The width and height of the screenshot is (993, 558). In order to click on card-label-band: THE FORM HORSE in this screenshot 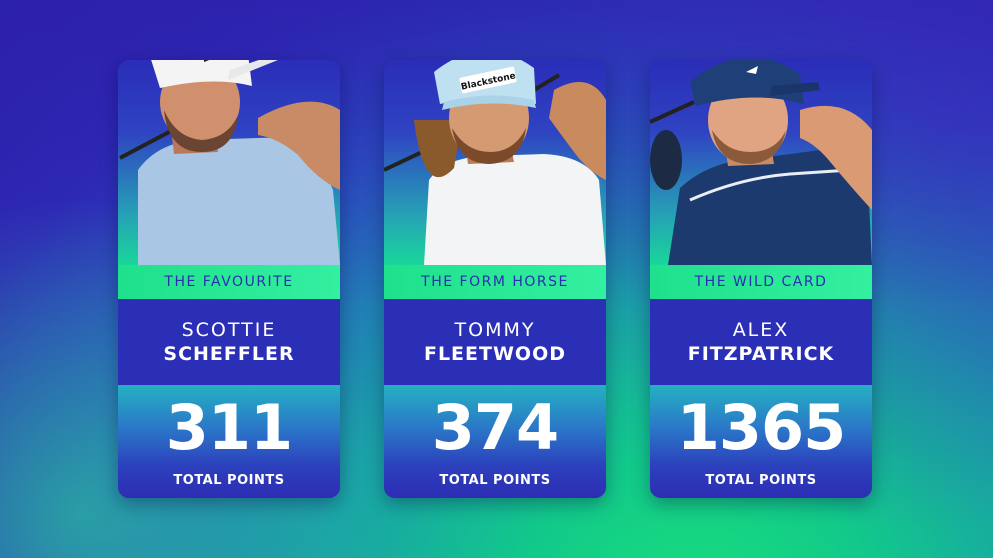, I will do `click(495, 282)`.